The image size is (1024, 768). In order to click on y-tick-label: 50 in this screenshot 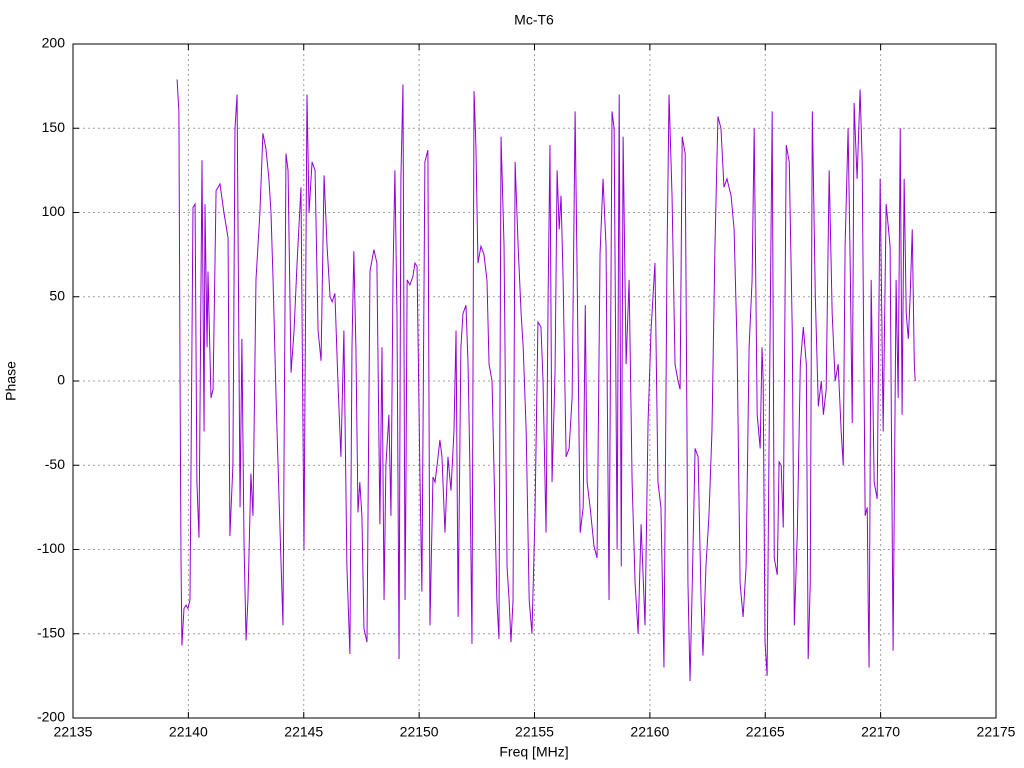, I will do `click(57, 295)`.